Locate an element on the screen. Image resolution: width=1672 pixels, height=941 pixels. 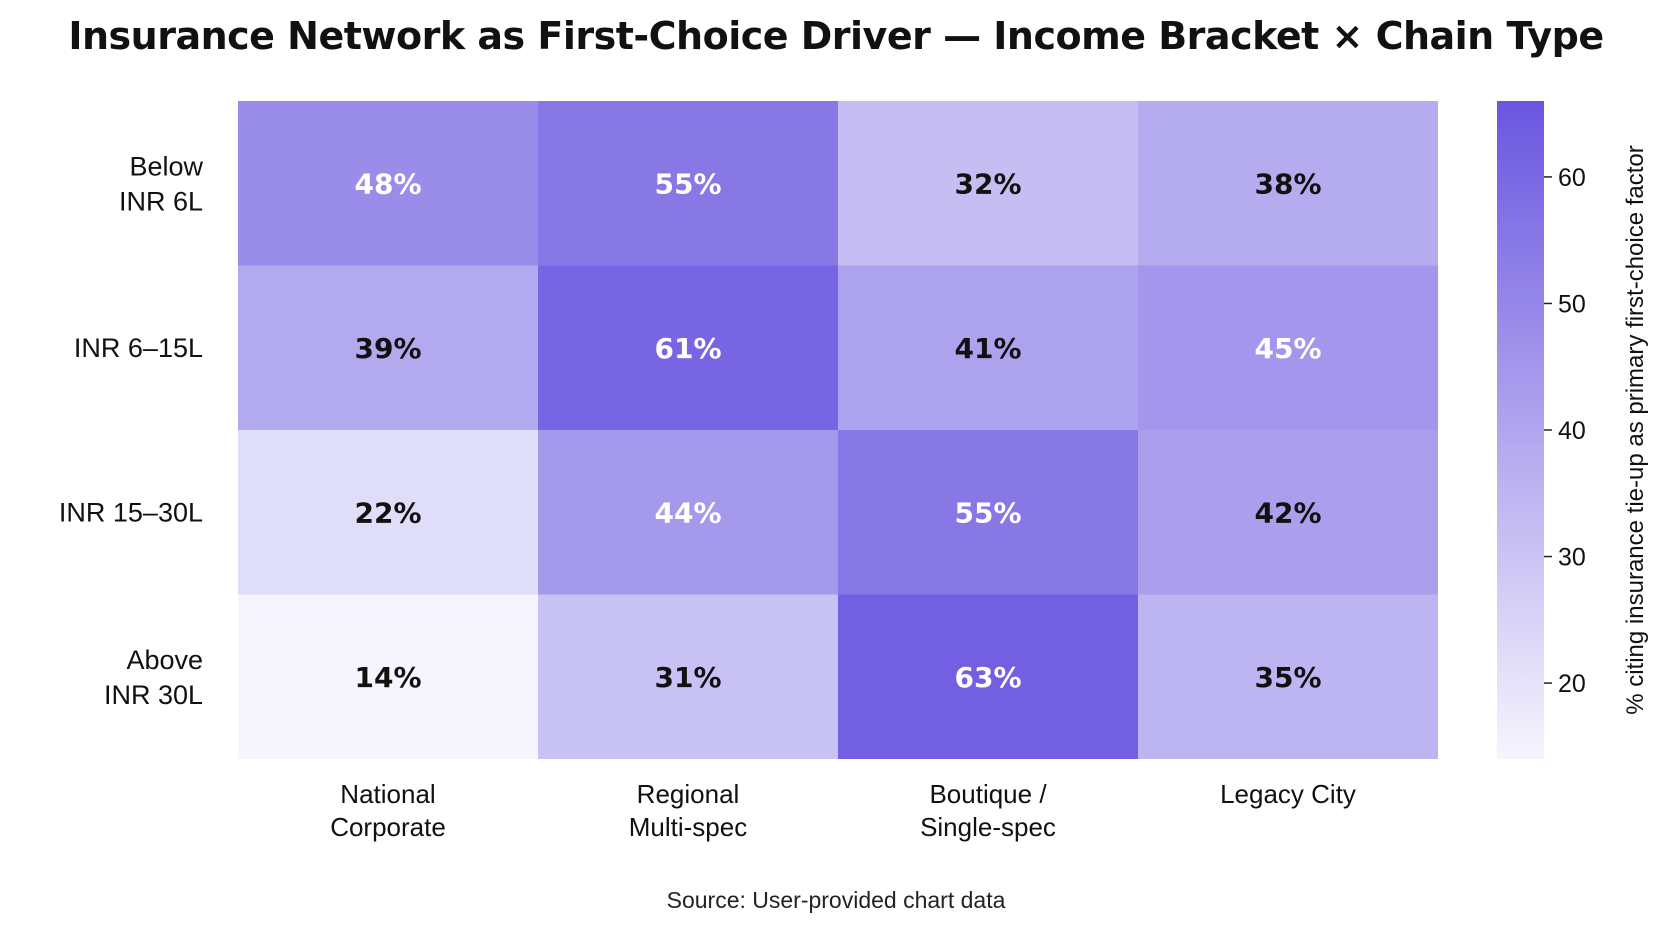
column-label: National Corporate is located at coordinates (388, 810).